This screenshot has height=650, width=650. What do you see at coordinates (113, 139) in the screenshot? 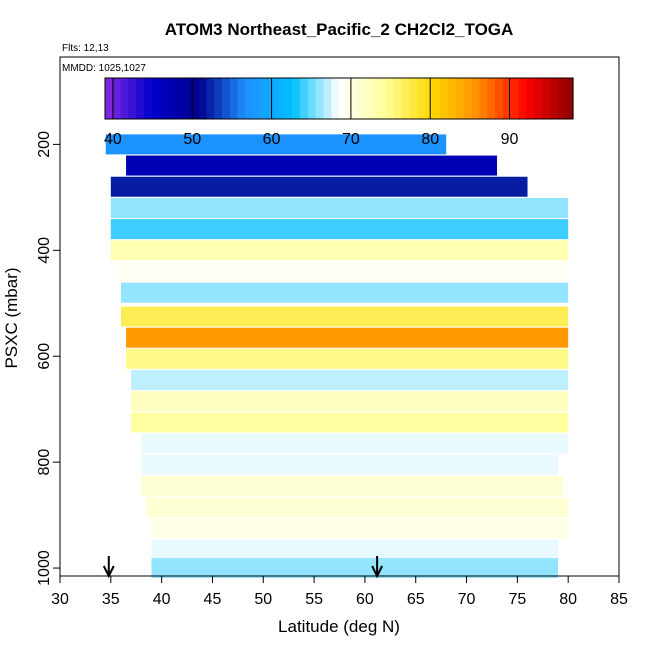
I see `colorbar-tick-label: 40` at bounding box center [113, 139].